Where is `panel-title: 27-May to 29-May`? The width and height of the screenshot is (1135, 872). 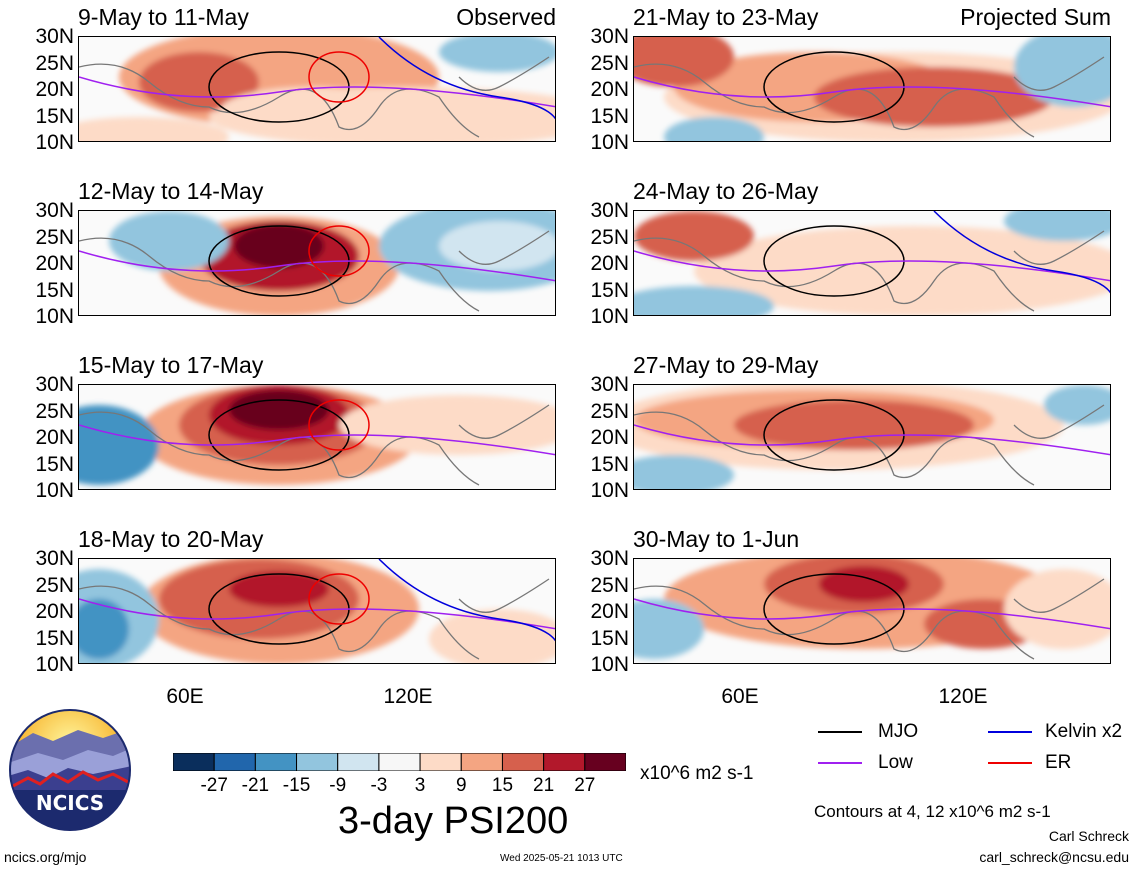 panel-title: 27-May to 29-May is located at coordinates (726, 365).